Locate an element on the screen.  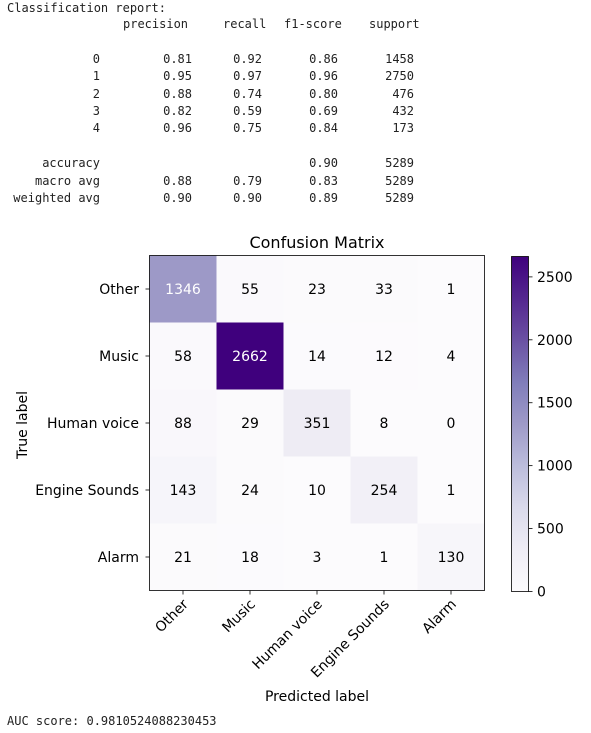
x-tick-label: Human voice is located at coordinates (287, 635).